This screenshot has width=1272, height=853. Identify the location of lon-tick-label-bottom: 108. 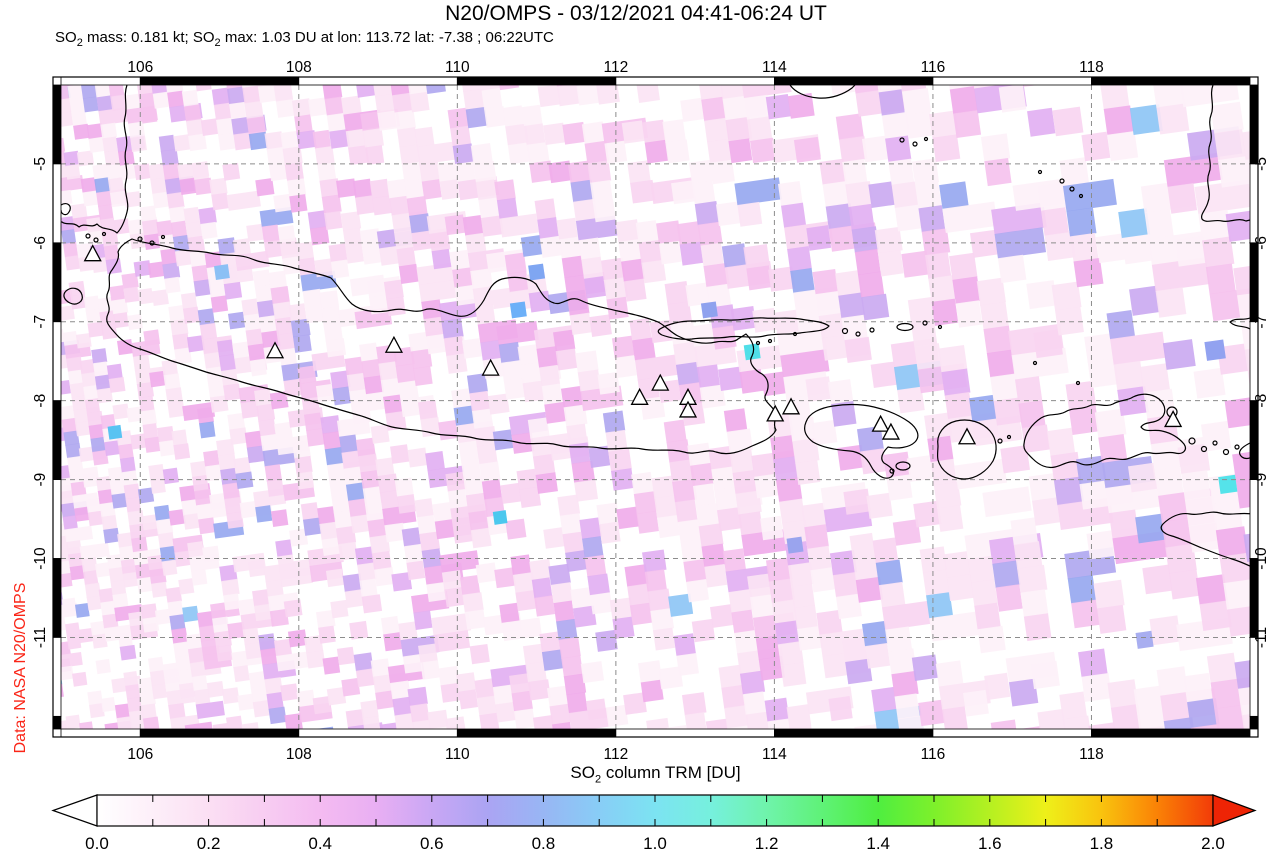
(299, 754).